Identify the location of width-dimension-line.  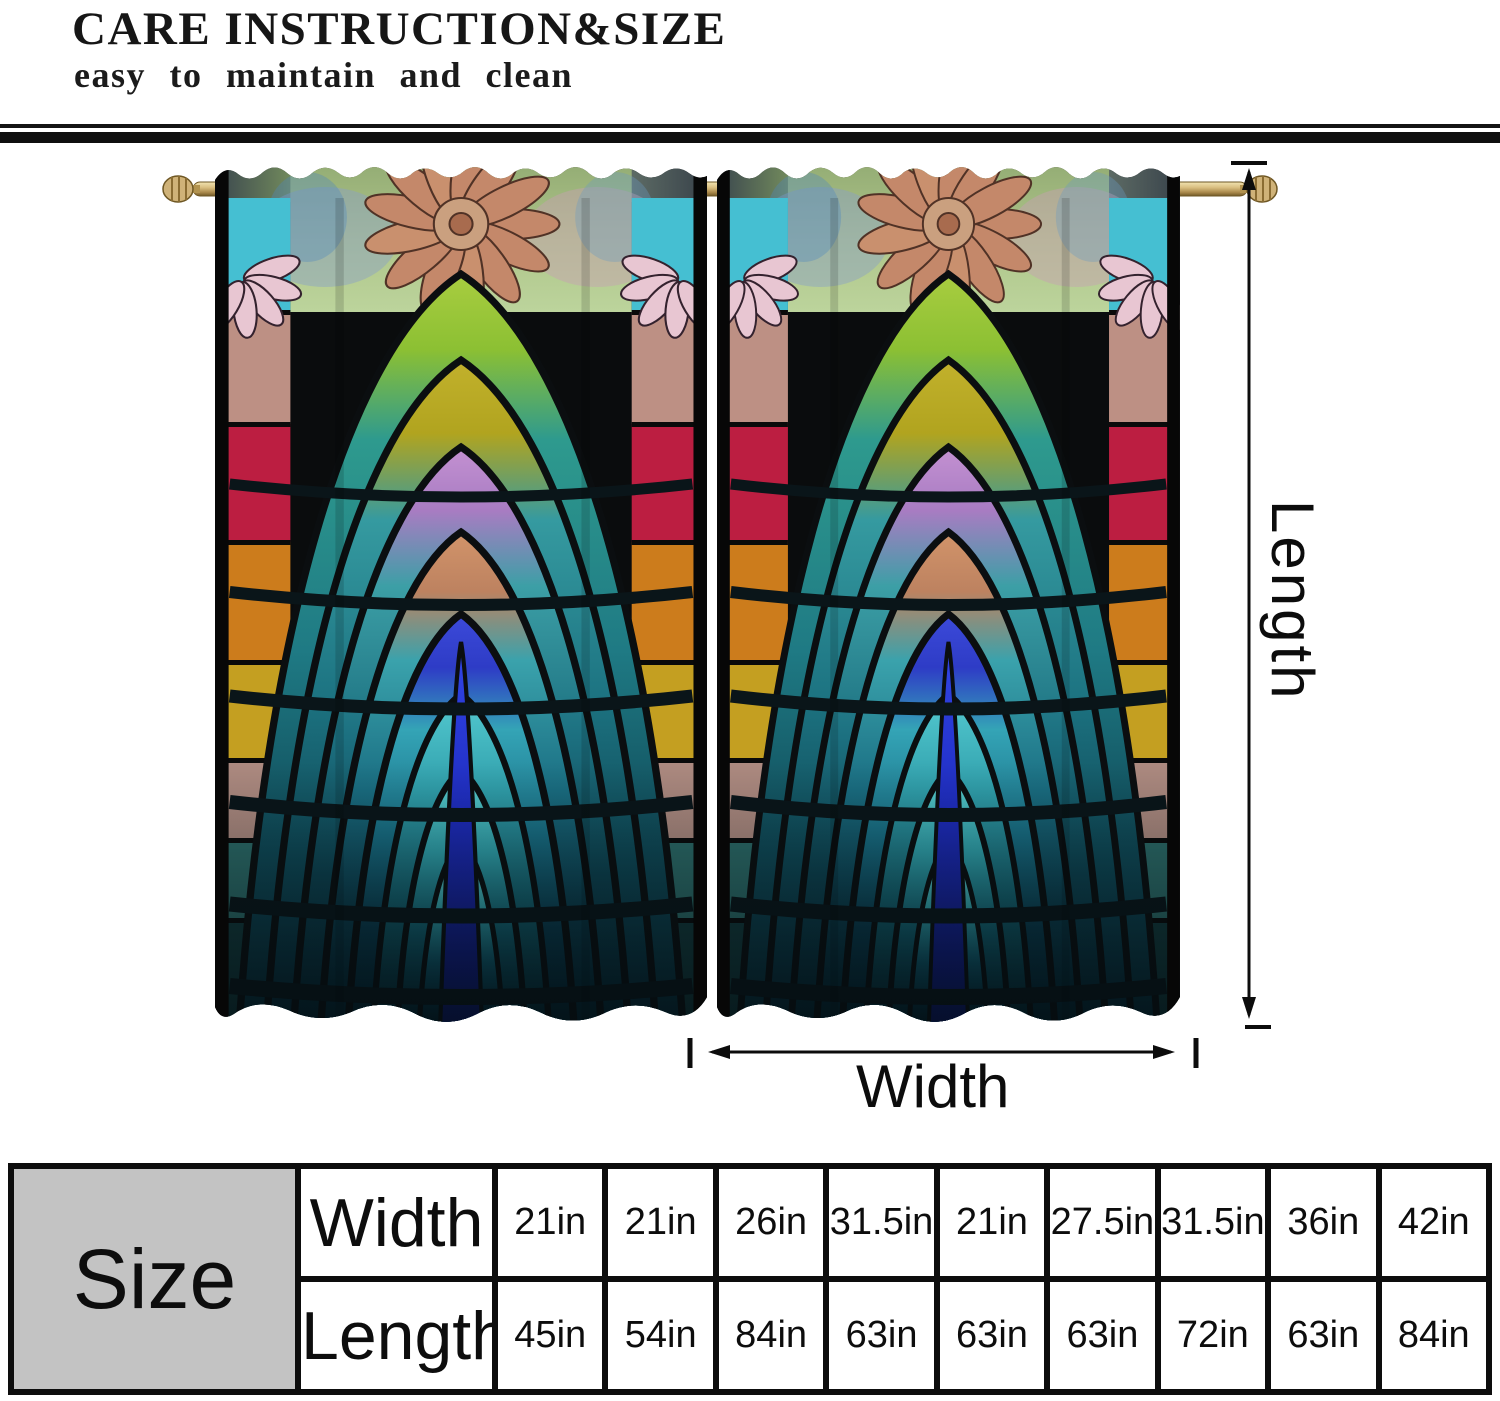
(943, 1053).